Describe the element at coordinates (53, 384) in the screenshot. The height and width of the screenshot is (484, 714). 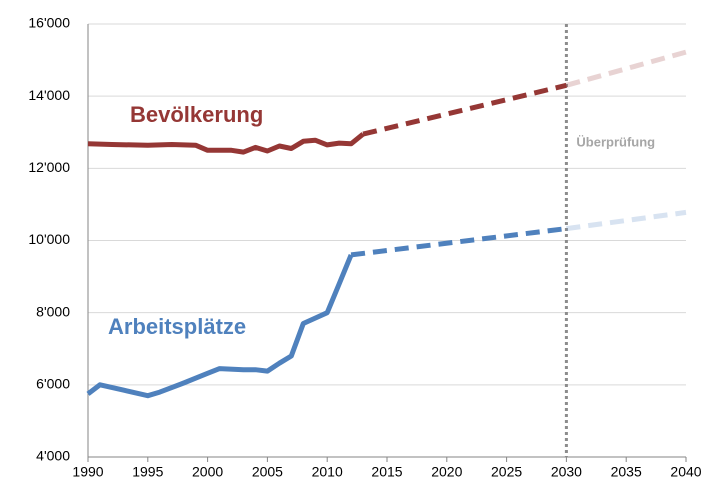
I see `y-tick-label: 6'000` at that location.